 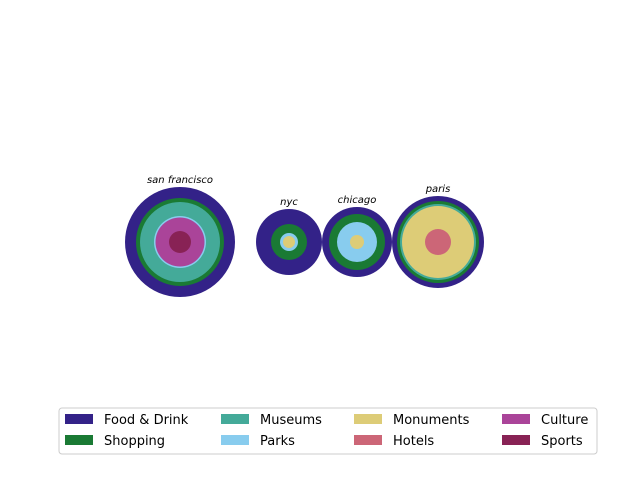 What do you see at coordinates (289, 242) in the screenshot?
I see `ring-nyc-monuments` at bounding box center [289, 242].